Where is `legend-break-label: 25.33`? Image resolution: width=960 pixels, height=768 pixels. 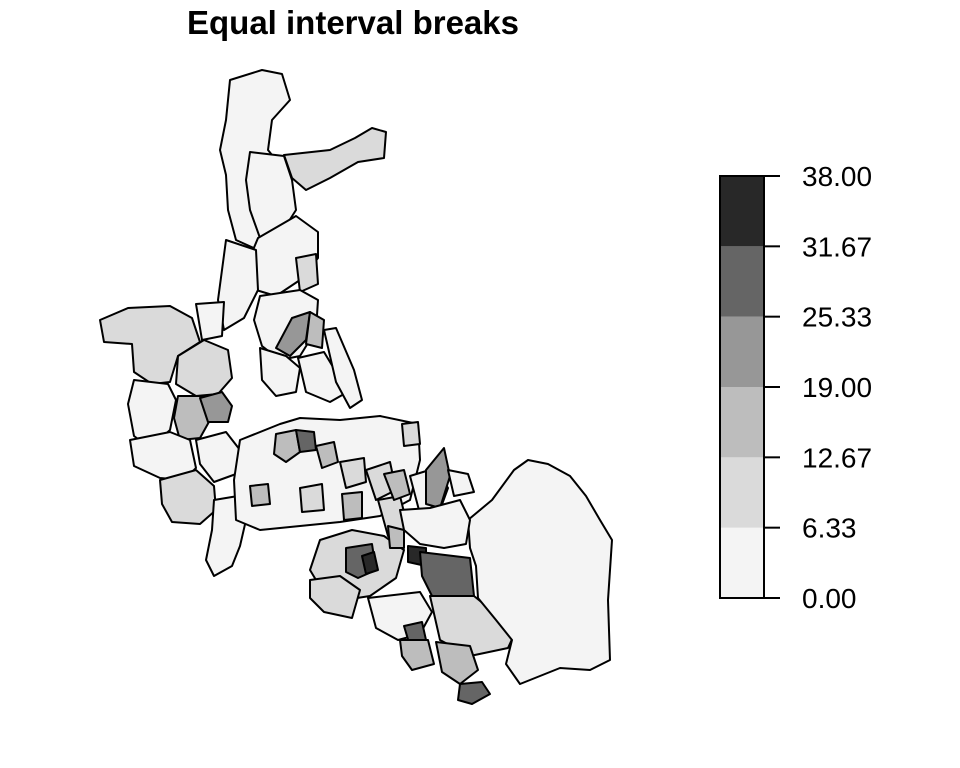 legend-break-label: 25.33 is located at coordinates (837, 317).